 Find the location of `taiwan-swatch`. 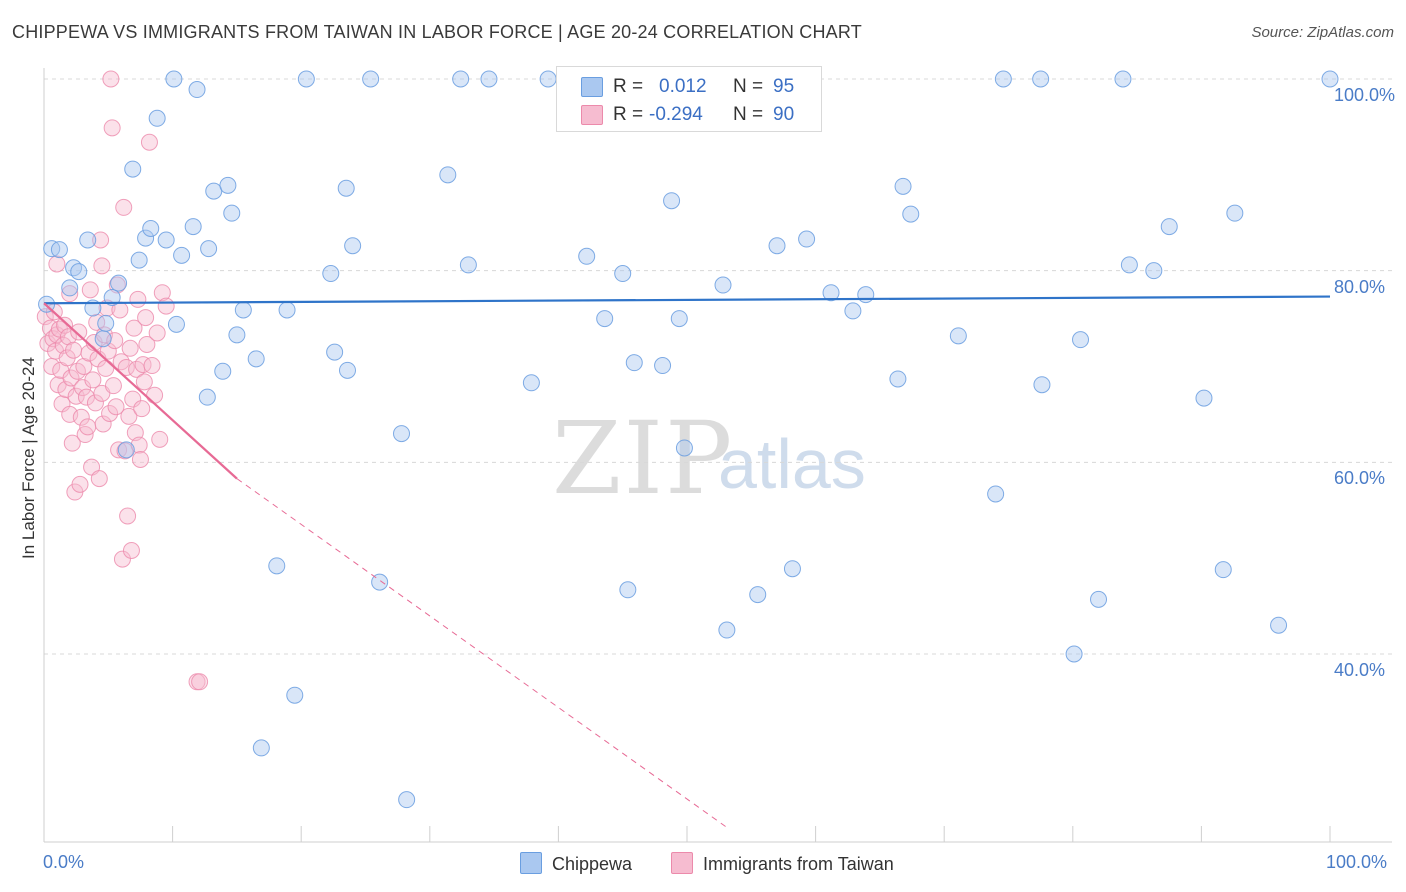

taiwan-swatch is located at coordinates (592, 115).